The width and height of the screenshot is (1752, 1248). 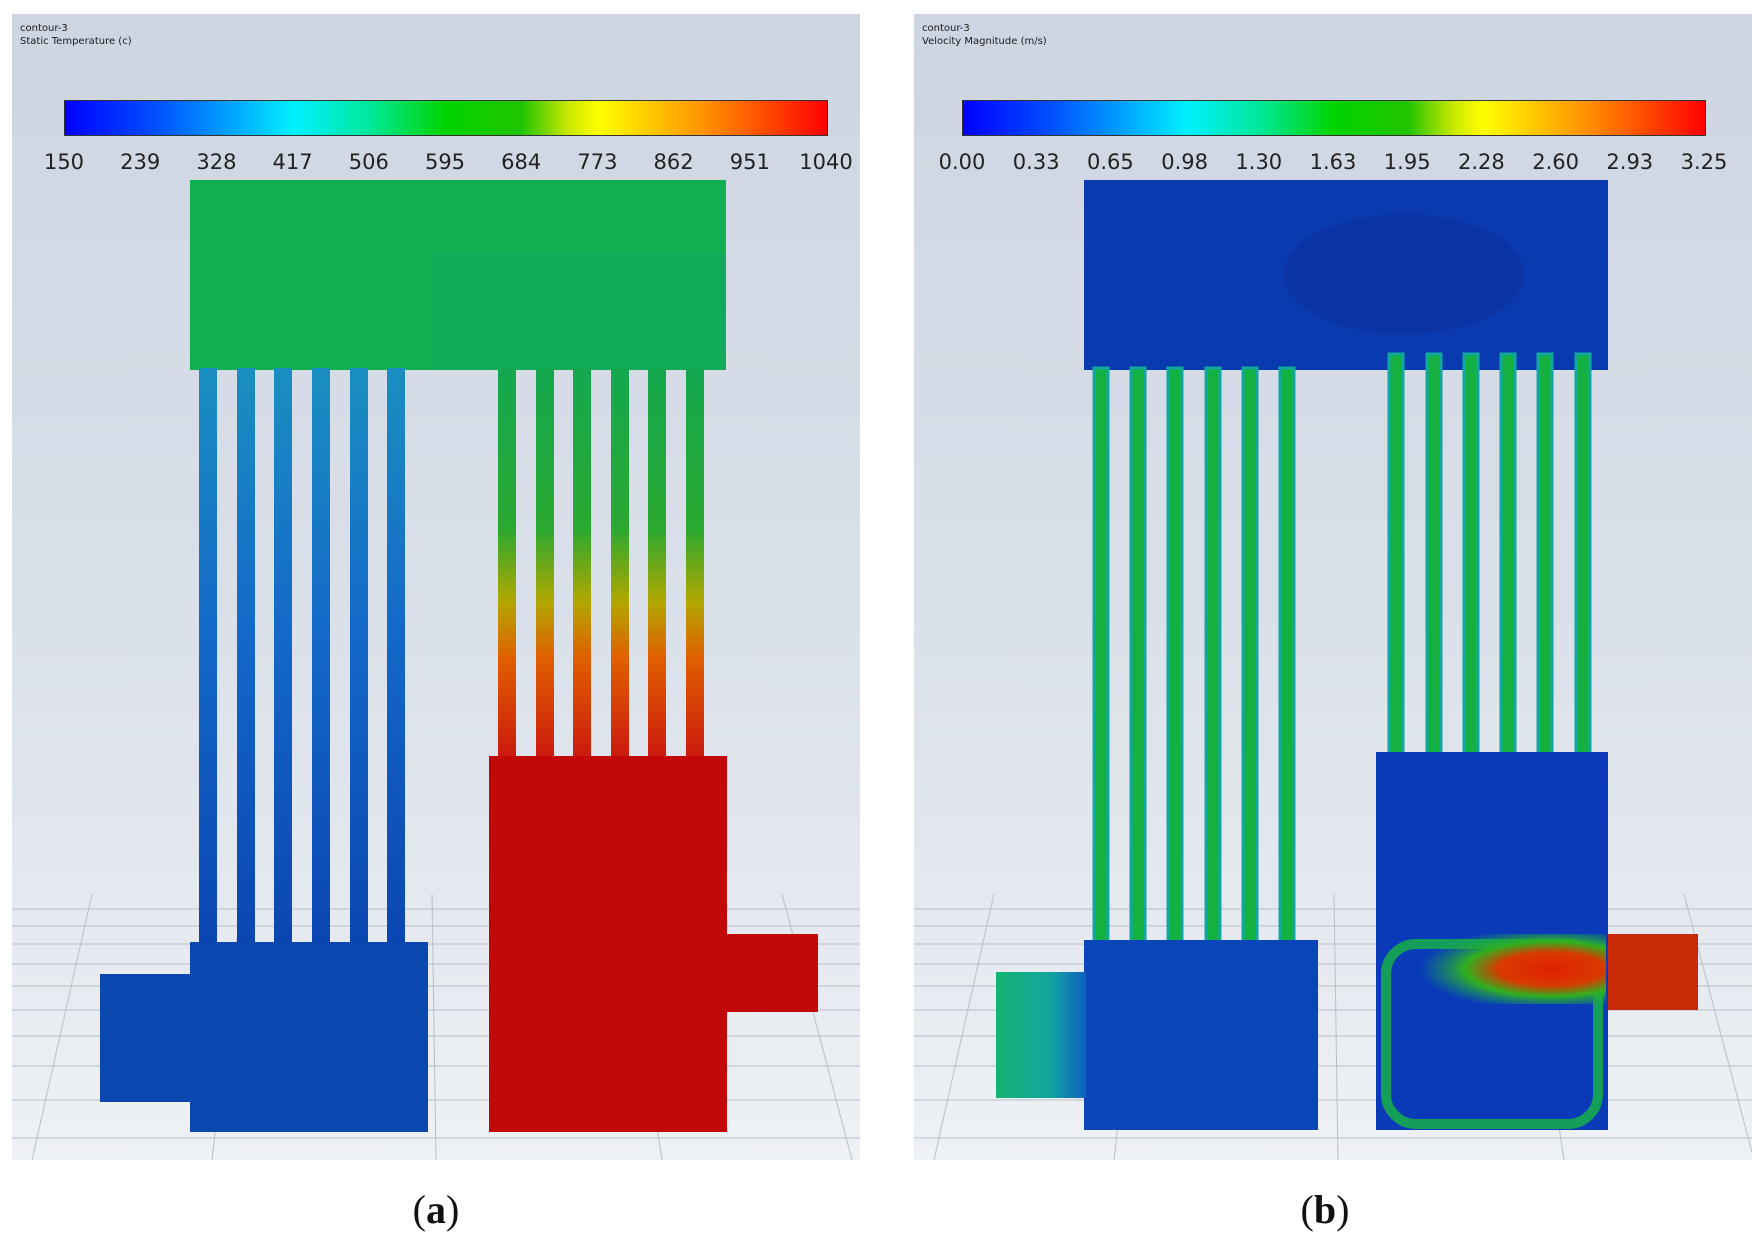 What do you see at coordinates (1036, 162) in the screenshot?
I see `tick-label: 0.33` at bounding box center [1036, 162].